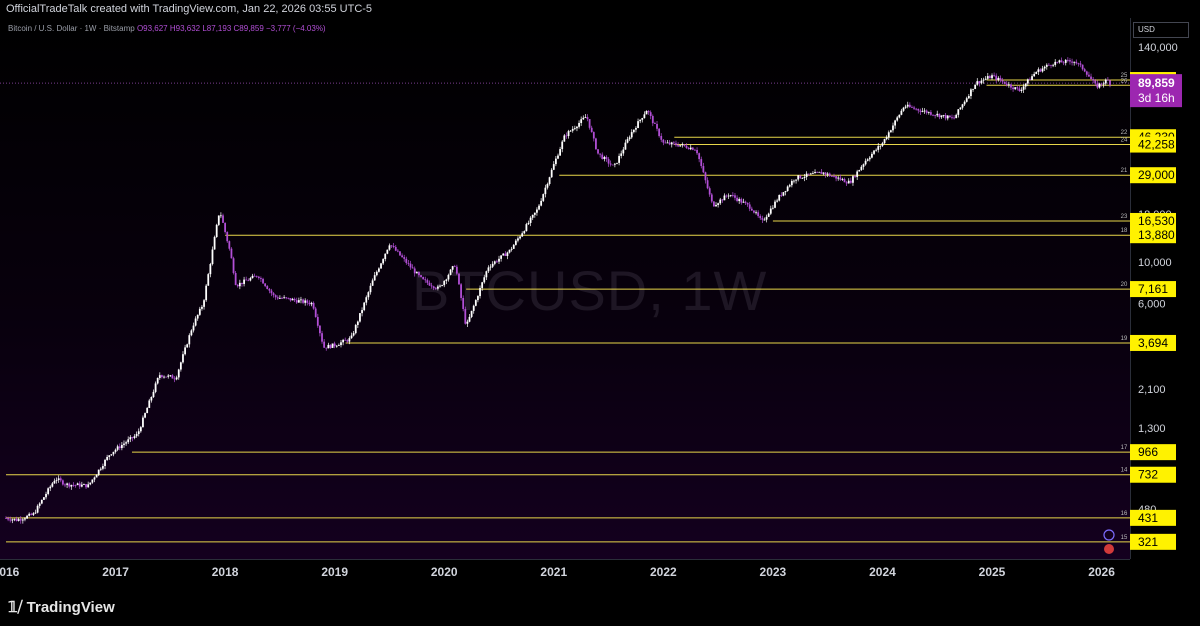 The height and width of the screenshot is (626, 1200). I want to click on level-label-3: 42,258, so click(1156, 145).